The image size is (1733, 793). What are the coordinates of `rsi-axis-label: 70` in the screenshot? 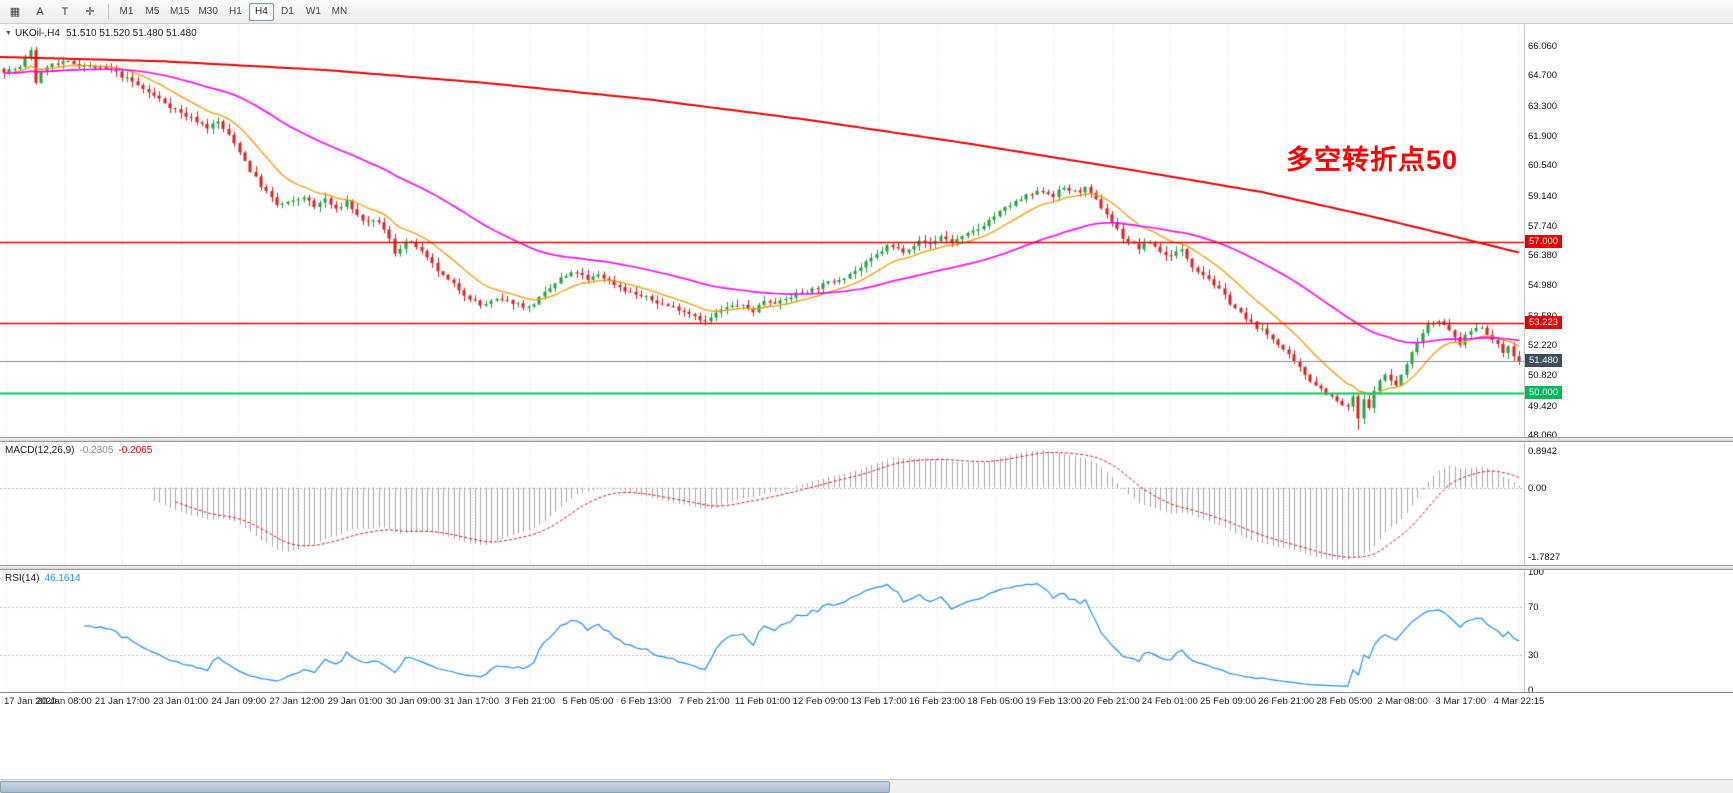 It's located at (1533, 608).